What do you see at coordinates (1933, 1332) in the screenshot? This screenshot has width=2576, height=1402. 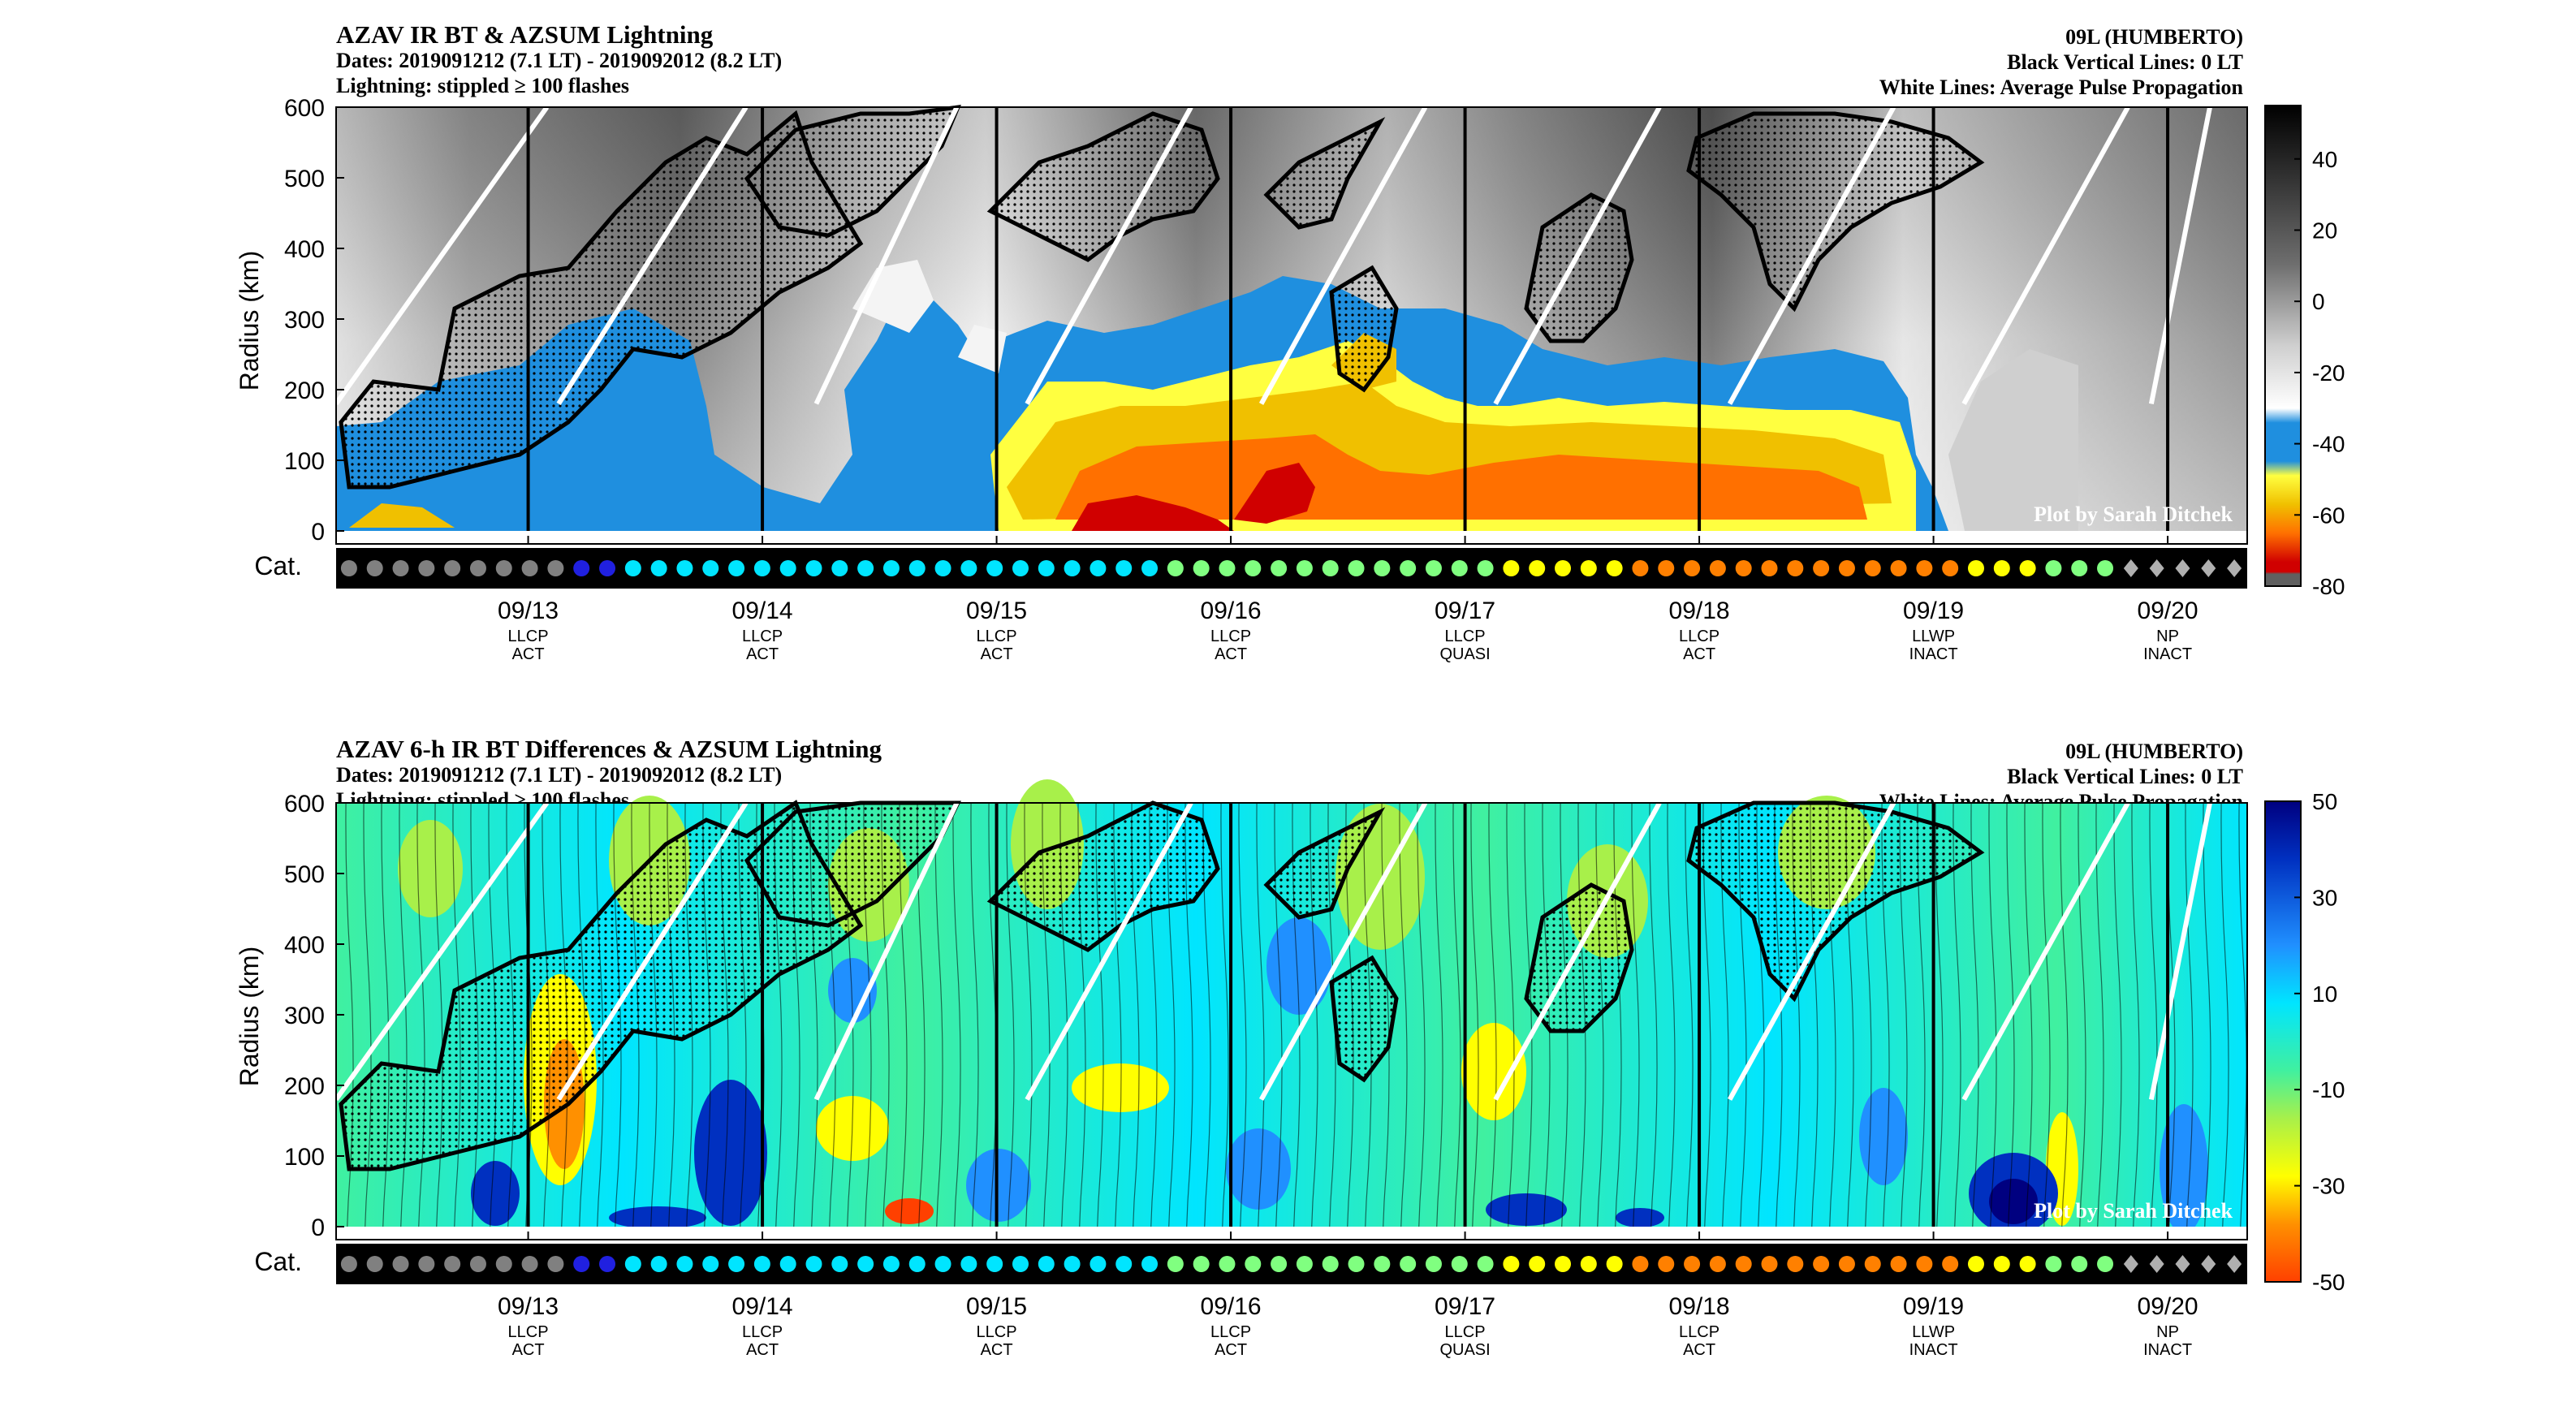 I see `x-tick-phase: LLWP` at bounding box center [1933, 1332].